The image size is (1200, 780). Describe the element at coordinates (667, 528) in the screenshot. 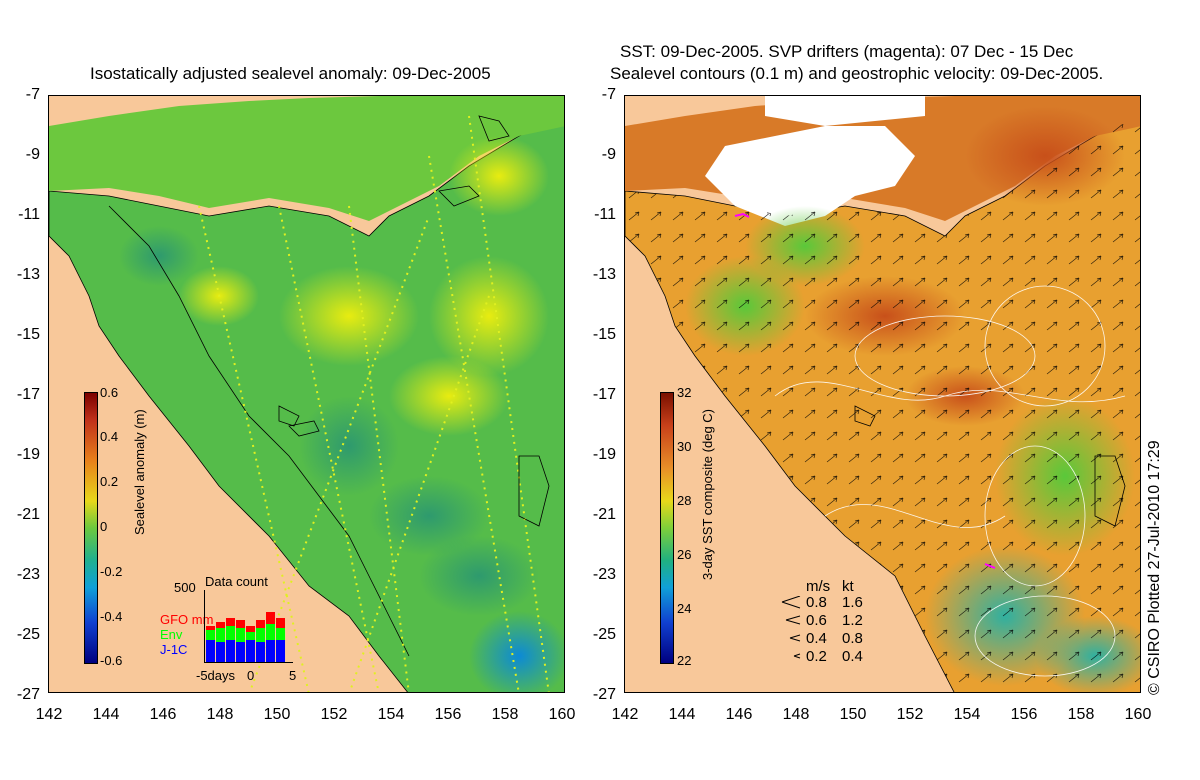

I see `sst-colorbar` at that location.